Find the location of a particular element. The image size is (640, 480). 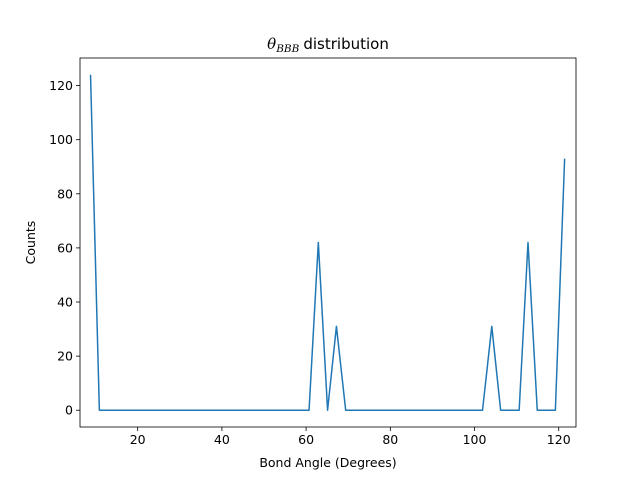

chart-title: θBBB distribution is located at coordinates (328, 45).